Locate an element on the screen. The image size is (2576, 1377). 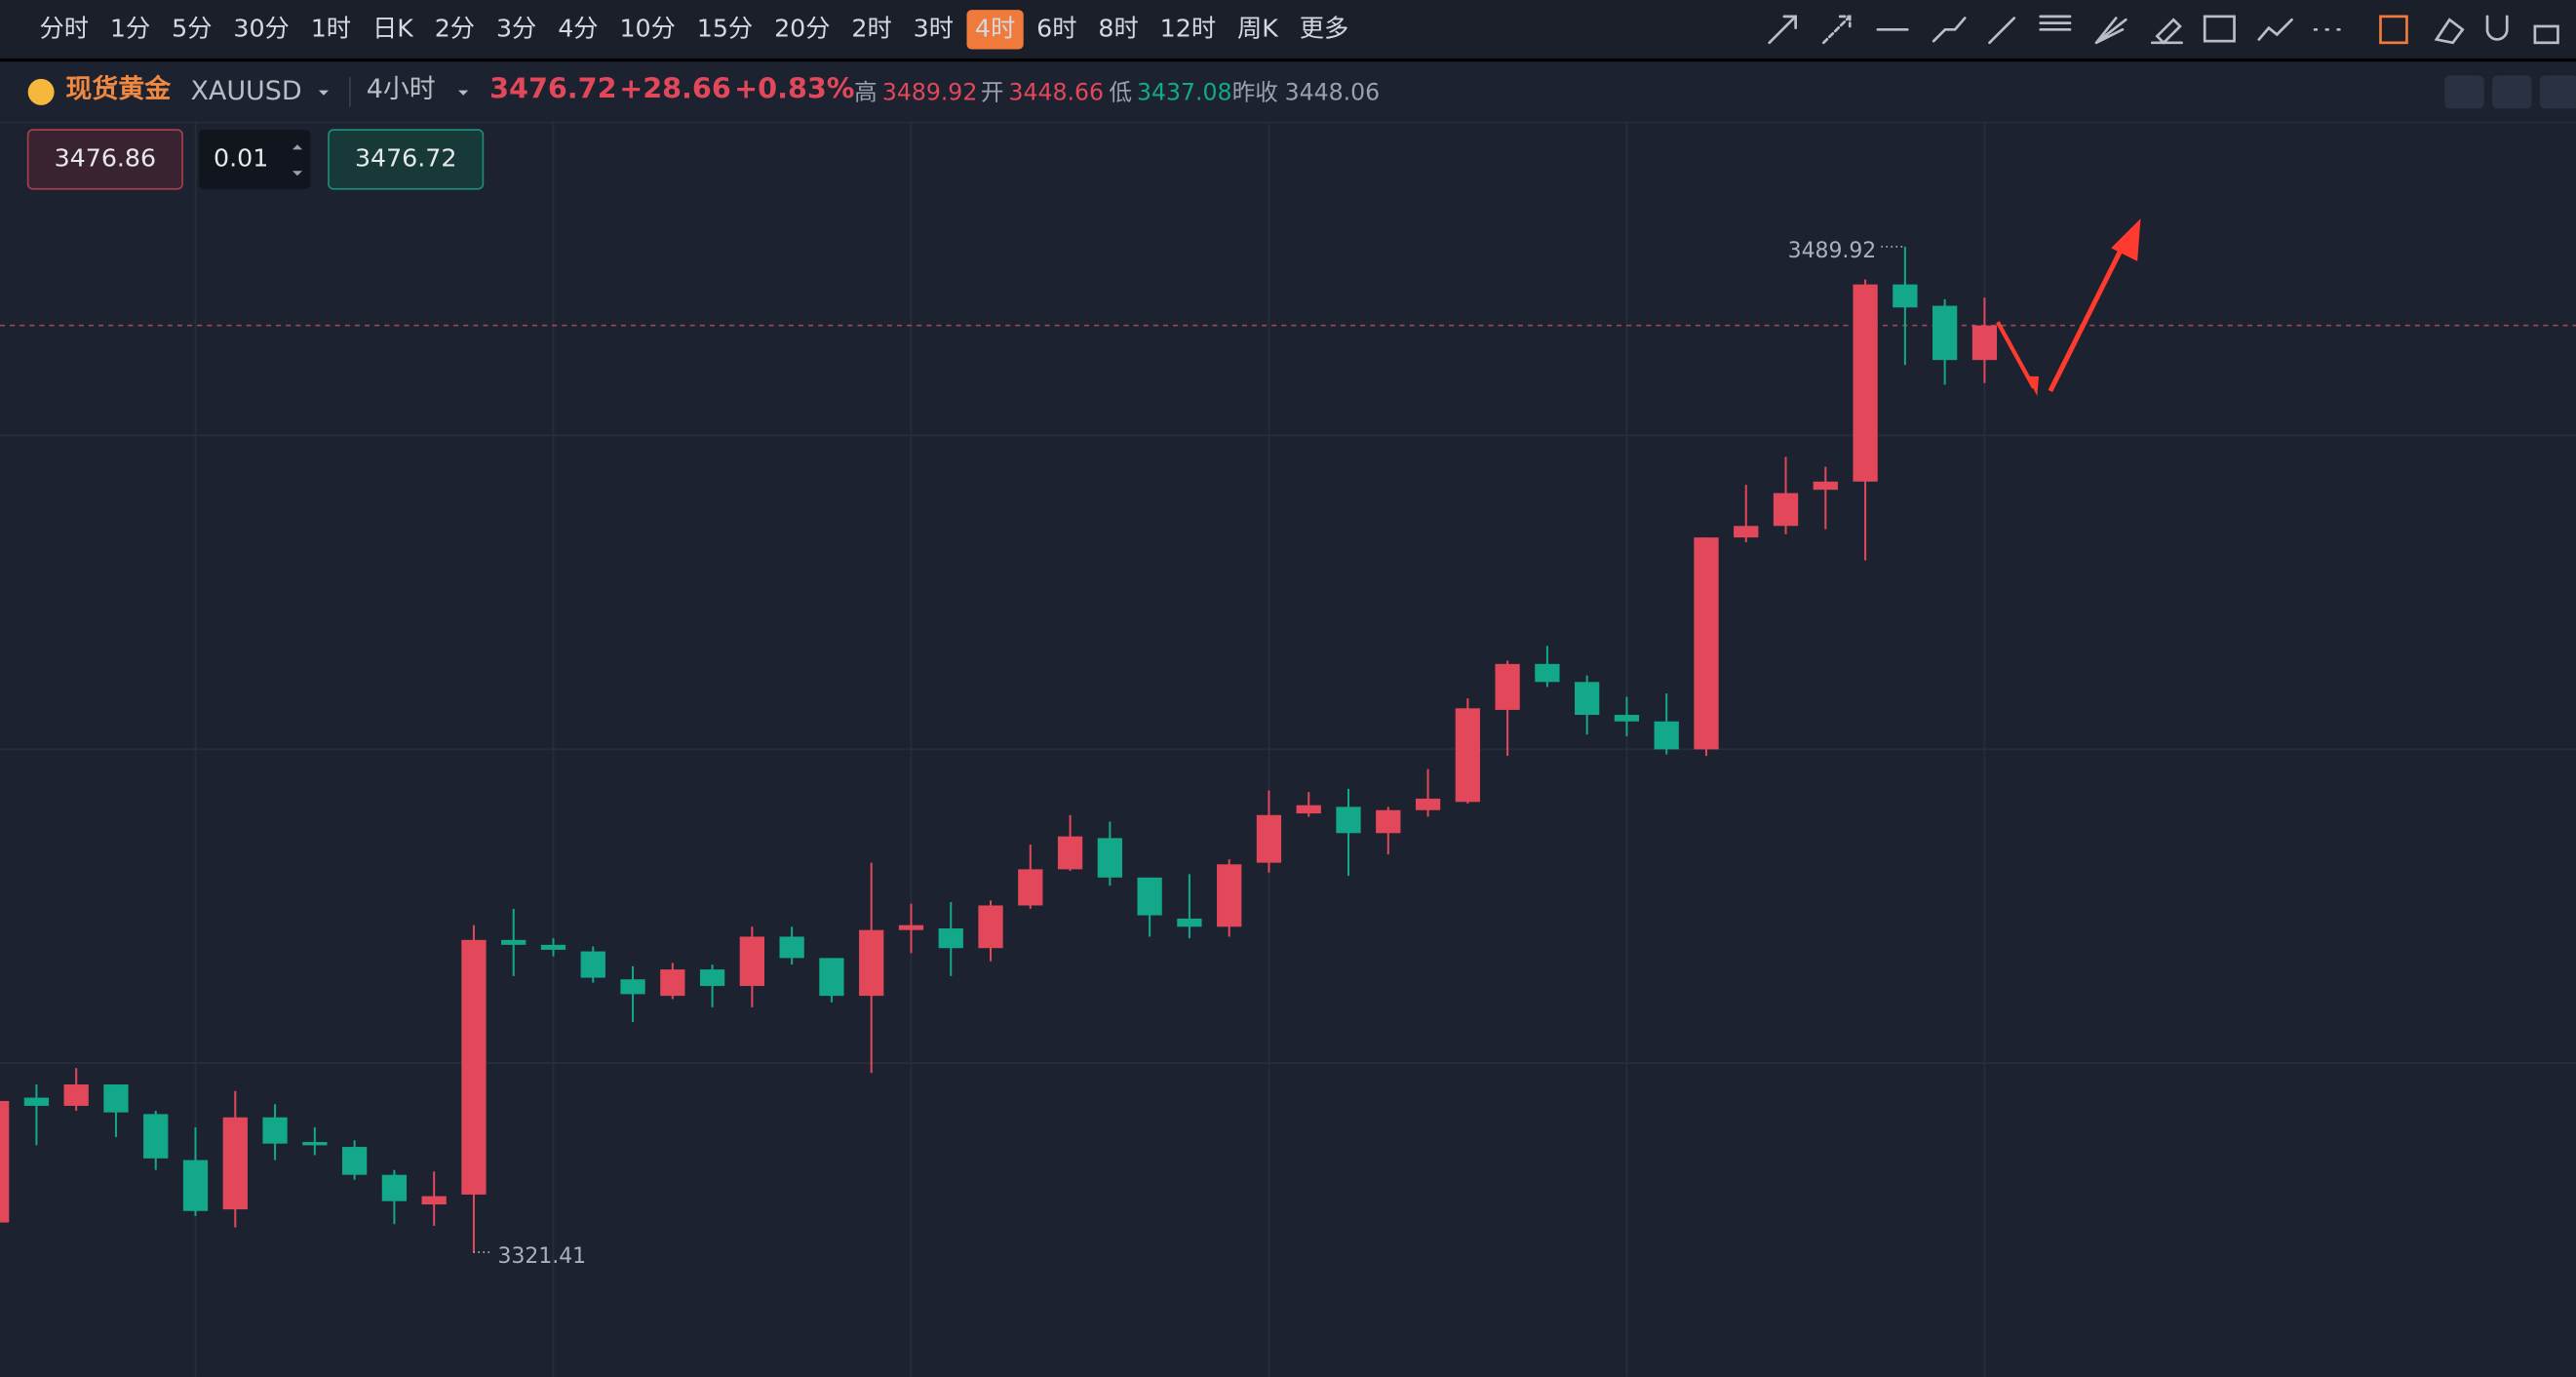
stat-label: 开 is located at coordinates (992, 92).